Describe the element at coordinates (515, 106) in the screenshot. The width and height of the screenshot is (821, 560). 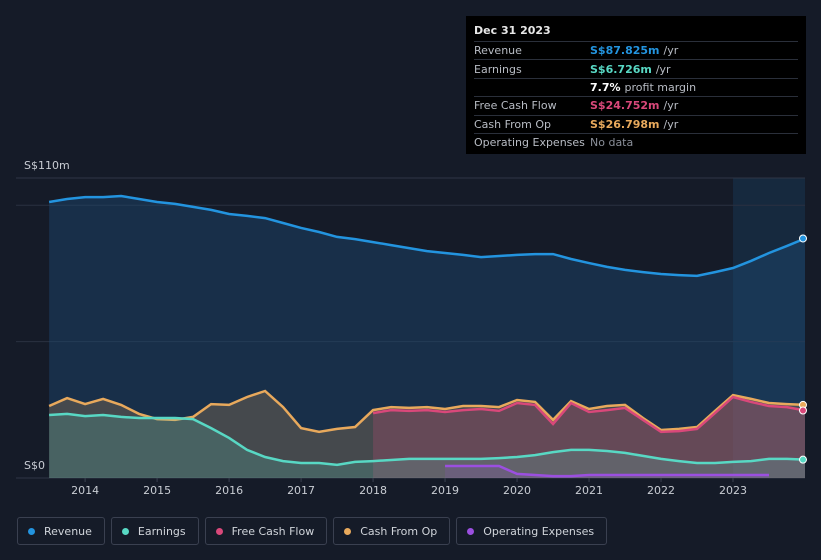
I see `tooltip-label: Free Cash Flow` at that location.